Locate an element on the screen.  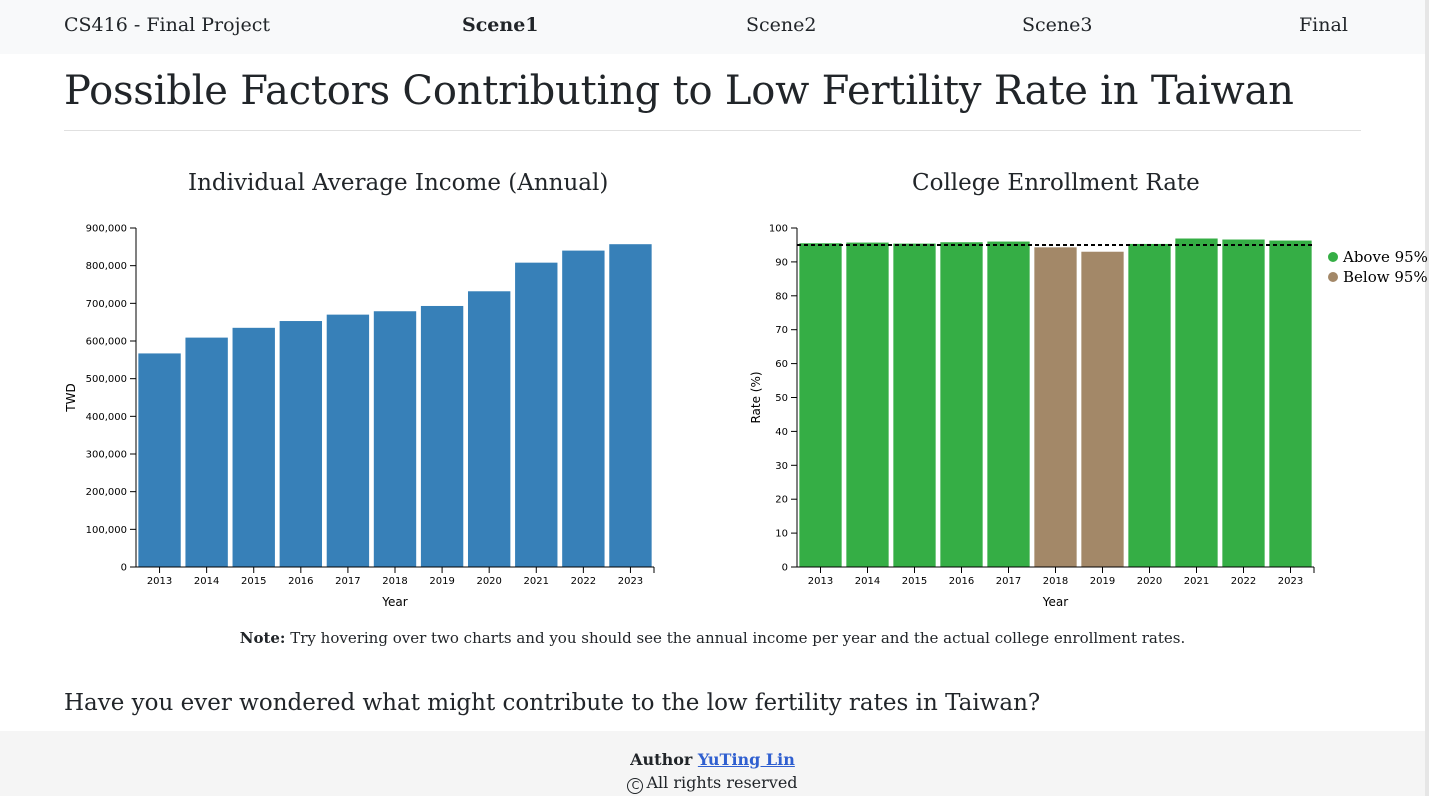
page-footer: Author YuTing Lin C All rights reserved is located at coordinates (712, 763).